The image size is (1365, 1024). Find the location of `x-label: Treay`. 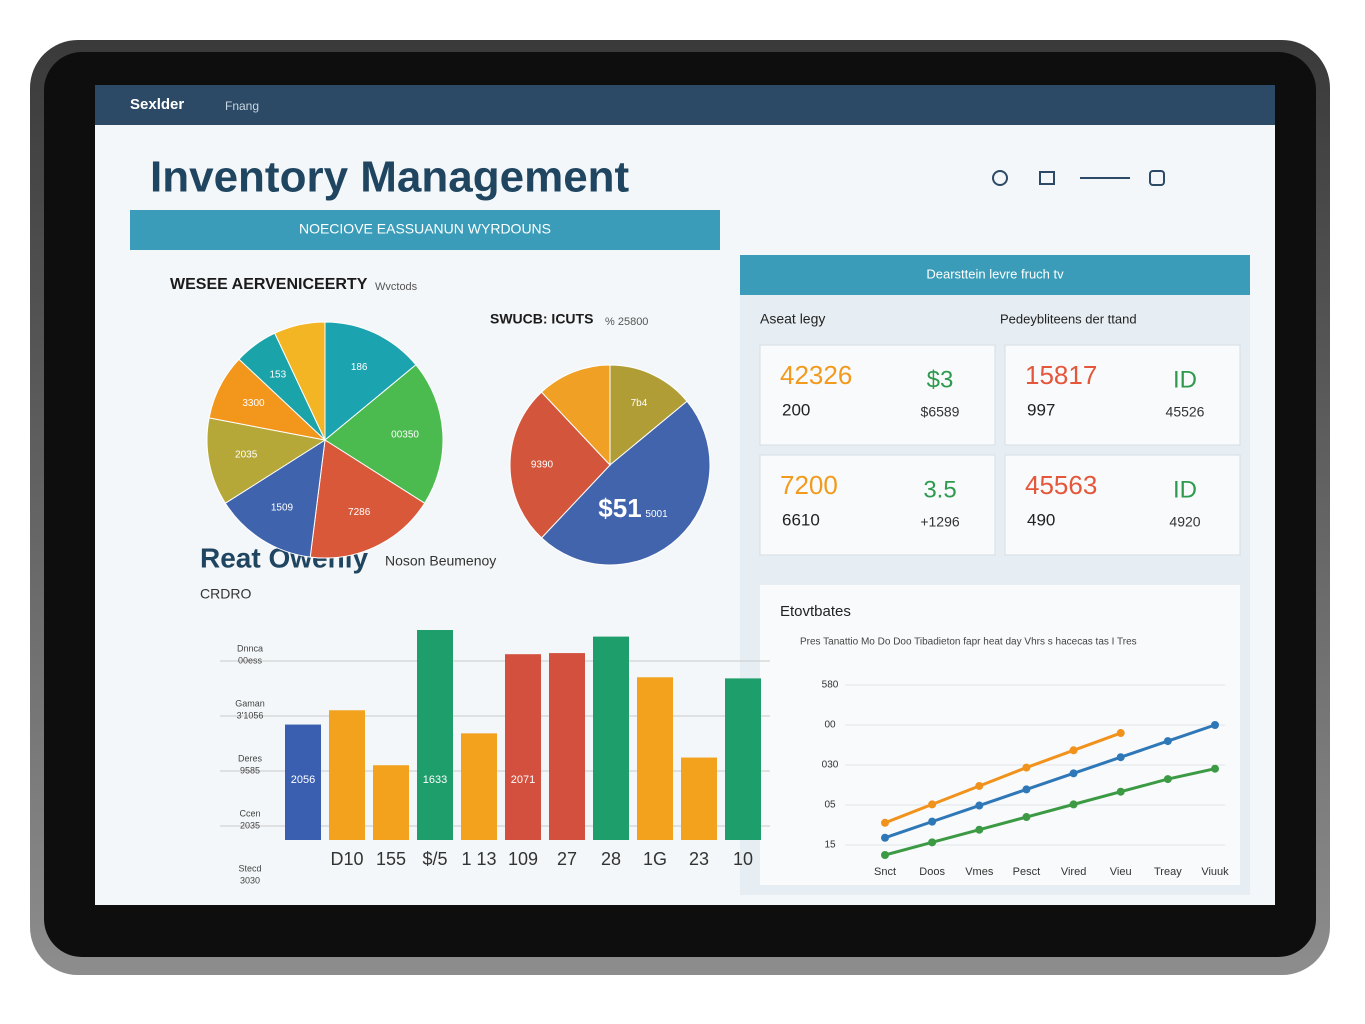

x-label: Treay is located at coordinates (1168, 872).